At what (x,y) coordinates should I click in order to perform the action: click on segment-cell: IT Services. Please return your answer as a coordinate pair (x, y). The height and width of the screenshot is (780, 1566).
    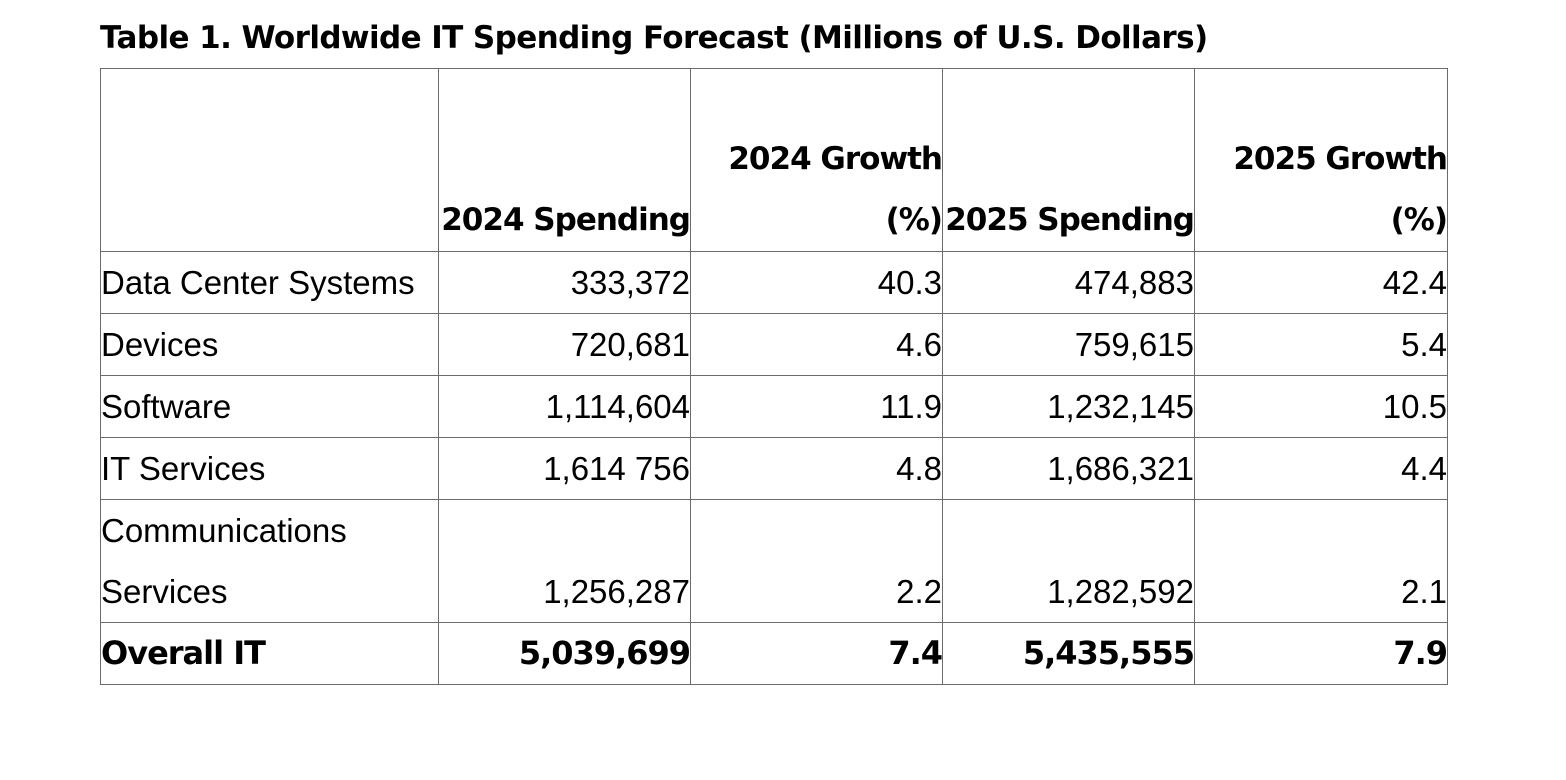
    Looking at the image, I should click on (269, 468).